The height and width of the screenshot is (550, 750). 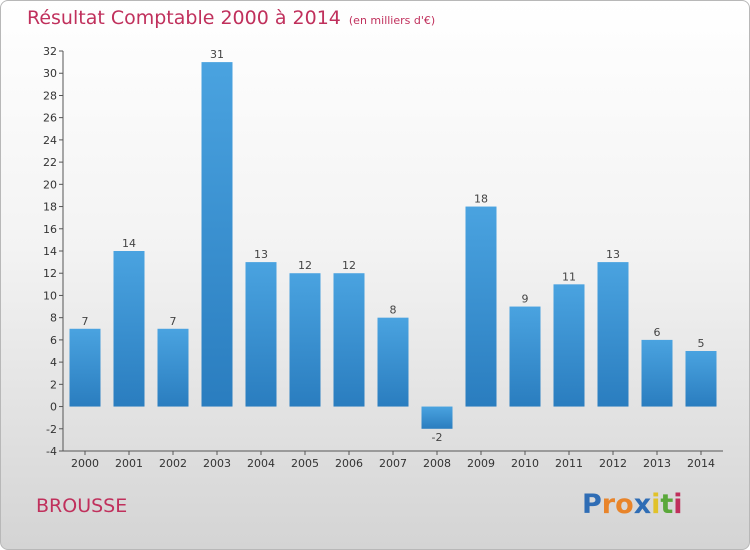 What do you see at coordinates (50, 251) in the screenshot?
I see `y-tick-label: 14` at bounding box center [50, 251].